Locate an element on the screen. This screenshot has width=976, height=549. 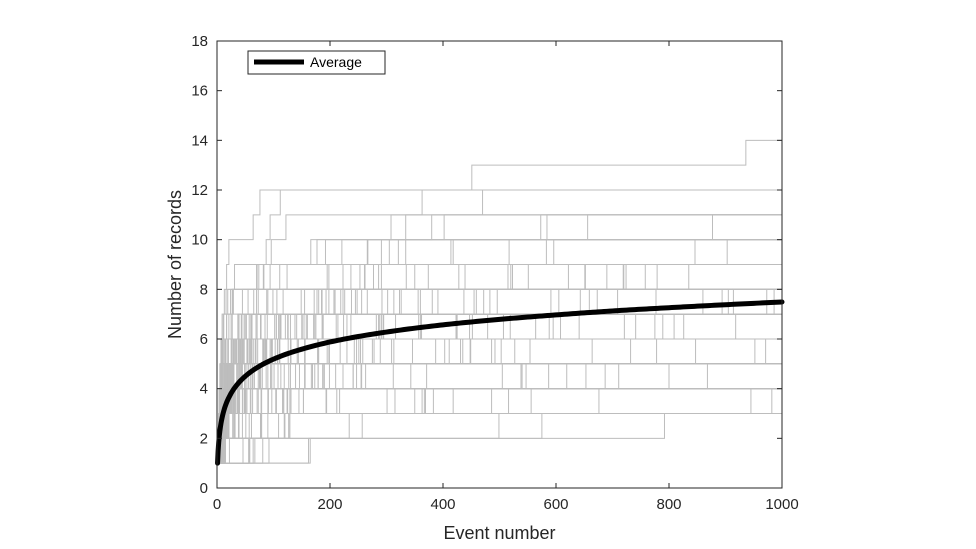
x-tick-label: 800 is located at coordinates (668, 504).